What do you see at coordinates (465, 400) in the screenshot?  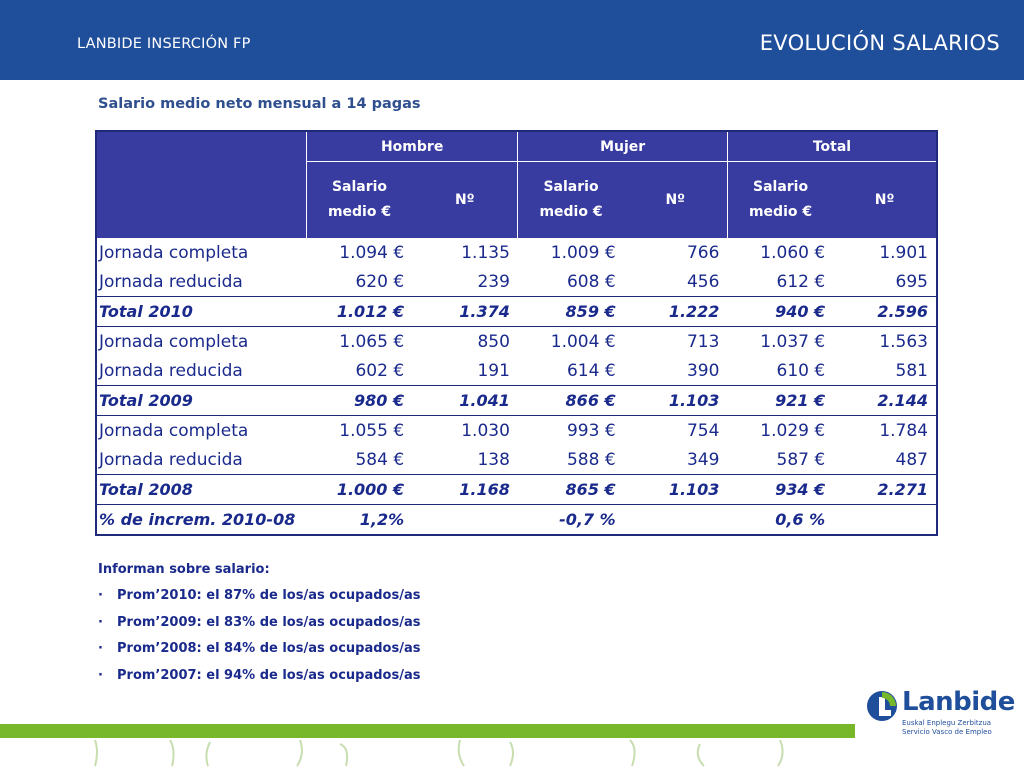 I see `cell-value: 1.041` at bounding box center [465, 400].